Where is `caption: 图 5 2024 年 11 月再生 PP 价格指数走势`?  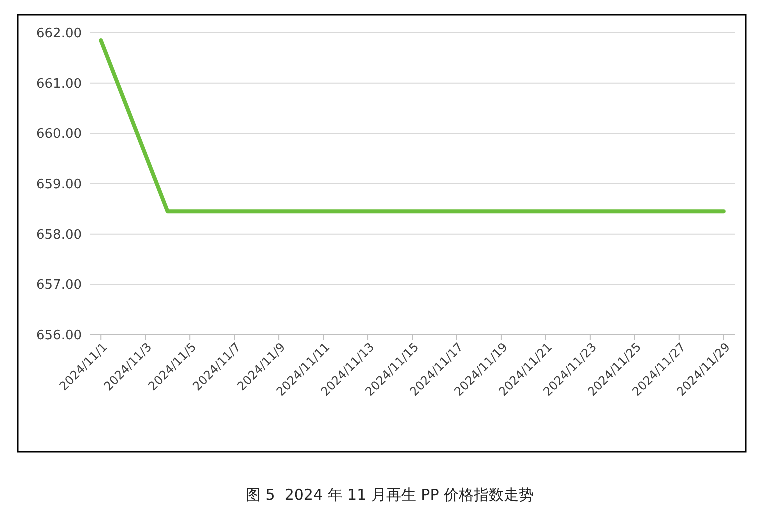 caption: 图 5 2024 年 11 月再生 PP 价格指数走势 is located at coordinates (390, 495).